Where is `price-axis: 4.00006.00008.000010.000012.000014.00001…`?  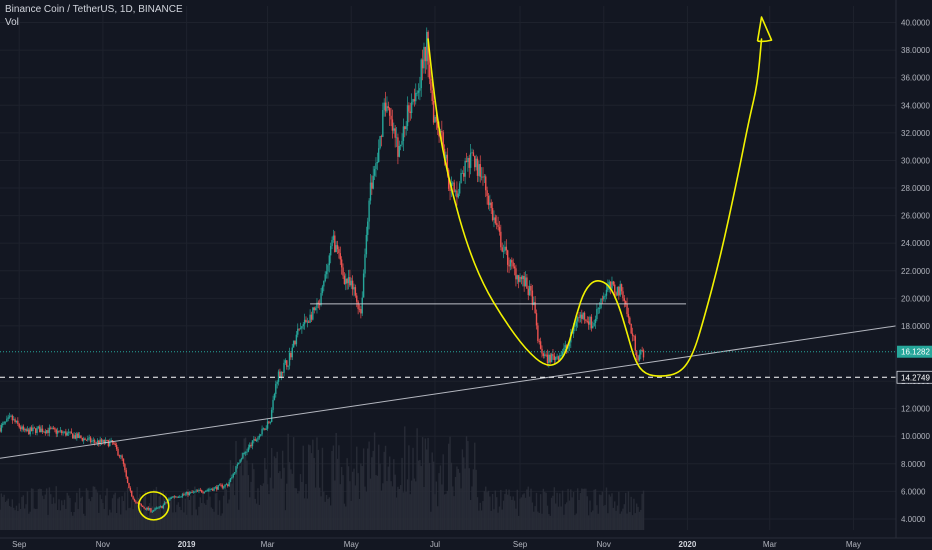
price-axis: 4.00006.00008.000010.000012.000014.00001… is located at coordinates (913, 269).